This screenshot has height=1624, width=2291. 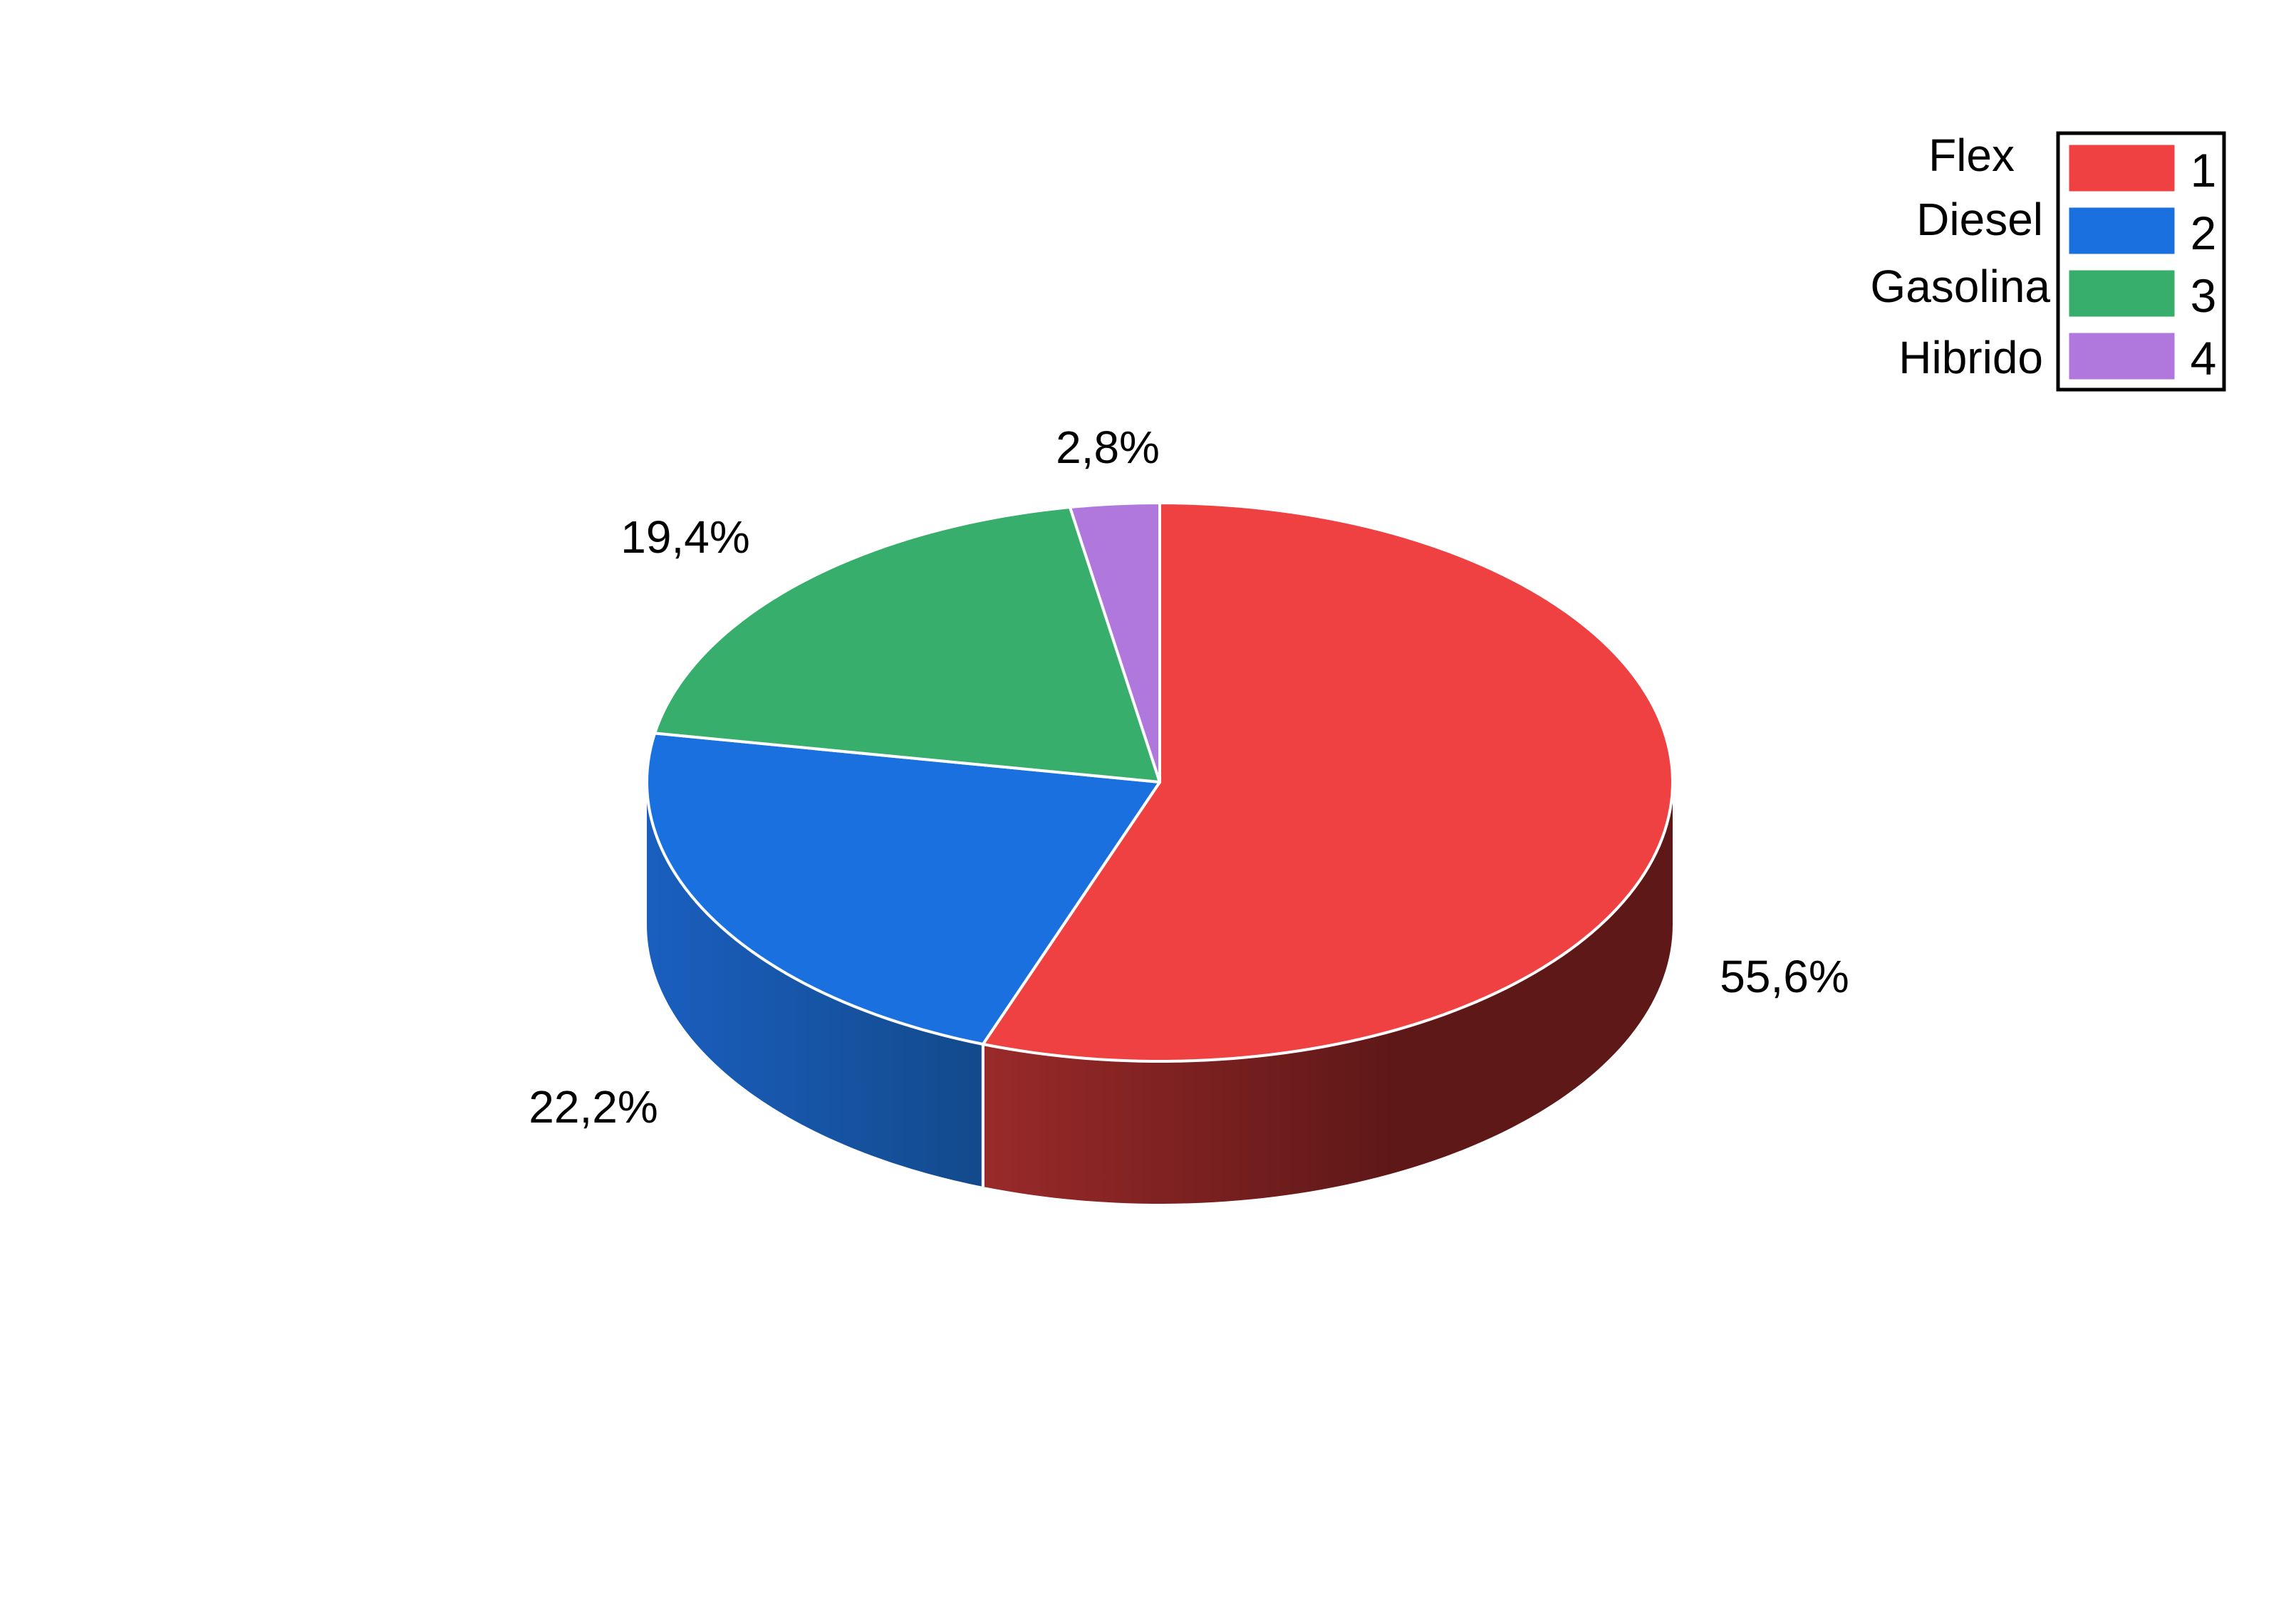 What do you see at coordinates (2204, 233) in the screenshot?
I see `legend-key-diesel: 2` at bounding box center [2204, 233].